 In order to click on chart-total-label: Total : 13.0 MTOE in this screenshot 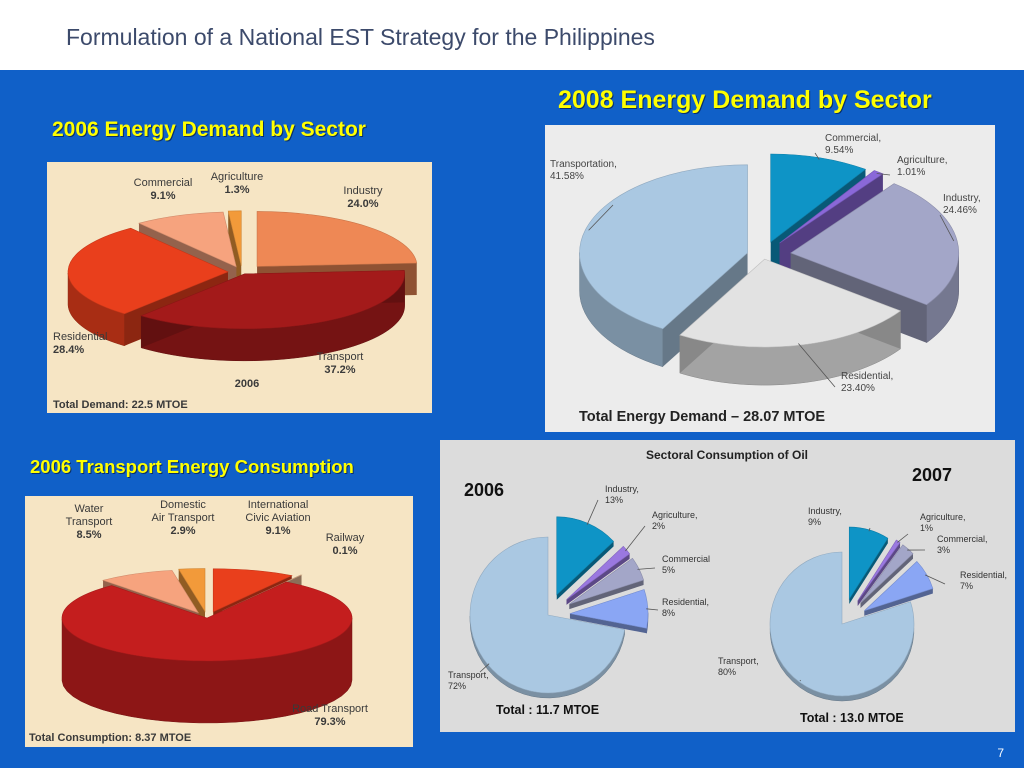, I will do `click(852, 718)`.